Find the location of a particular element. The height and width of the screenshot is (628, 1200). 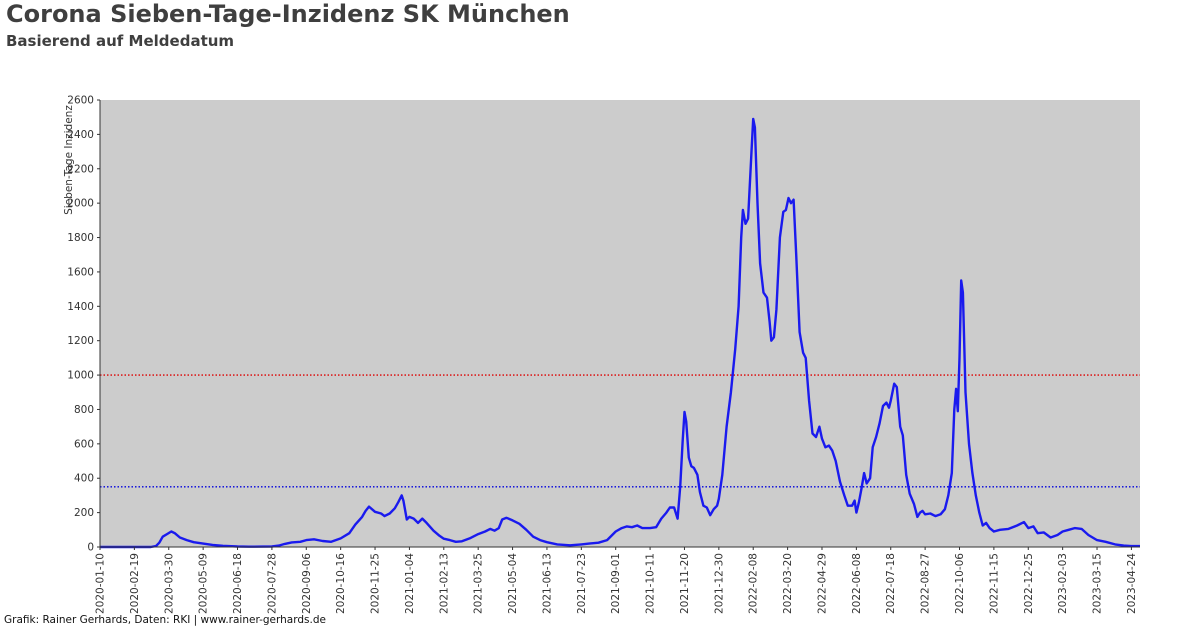

x-tick-label: 2023-03-15 is located at coordinates (1098, 583).